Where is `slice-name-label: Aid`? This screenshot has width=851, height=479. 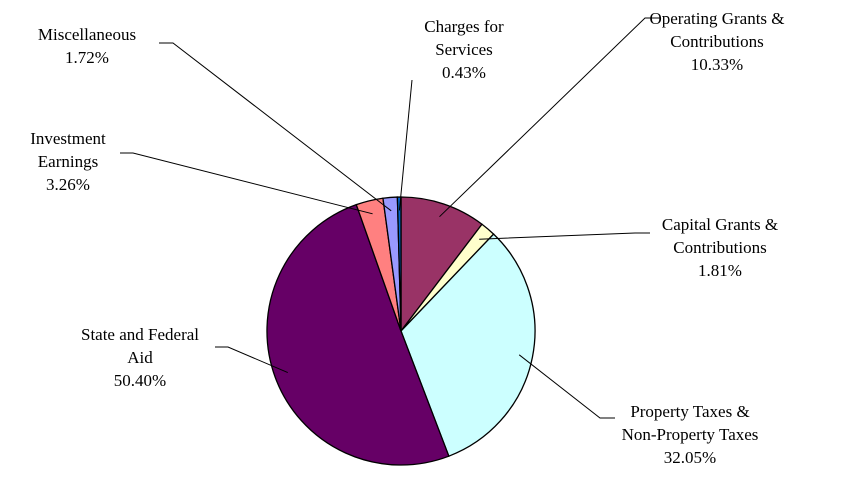
slice-name-label: Aid is located at coordinates (140, 357).